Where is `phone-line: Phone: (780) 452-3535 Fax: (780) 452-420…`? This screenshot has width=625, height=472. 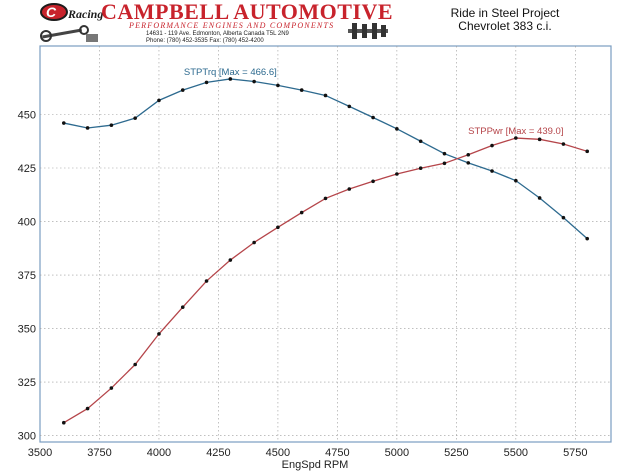 phone-line: Phone: (780) 452-3535 Fax: (780) 452-420… is located at coordinates (205, 41).